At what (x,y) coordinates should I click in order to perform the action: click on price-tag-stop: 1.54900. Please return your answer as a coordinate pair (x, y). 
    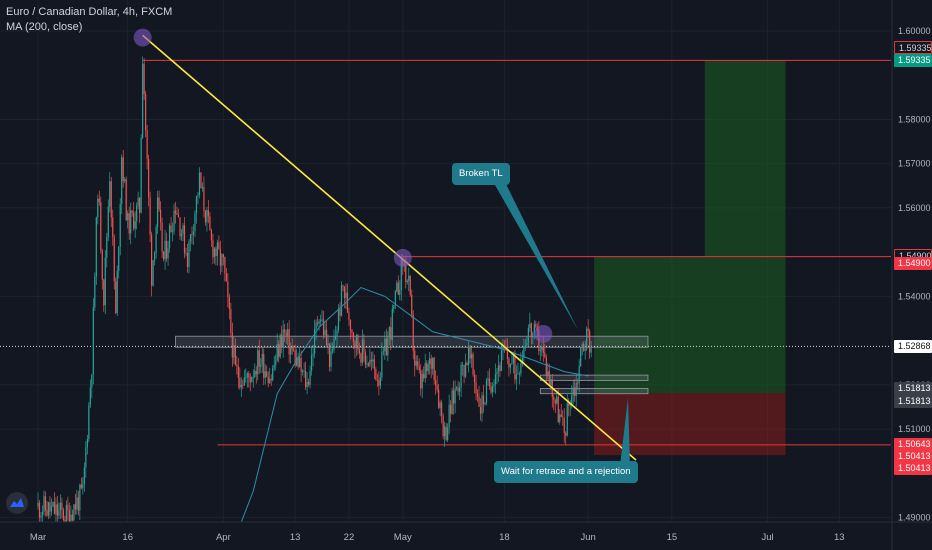
    Looking at the image, I should click on (913, 263).